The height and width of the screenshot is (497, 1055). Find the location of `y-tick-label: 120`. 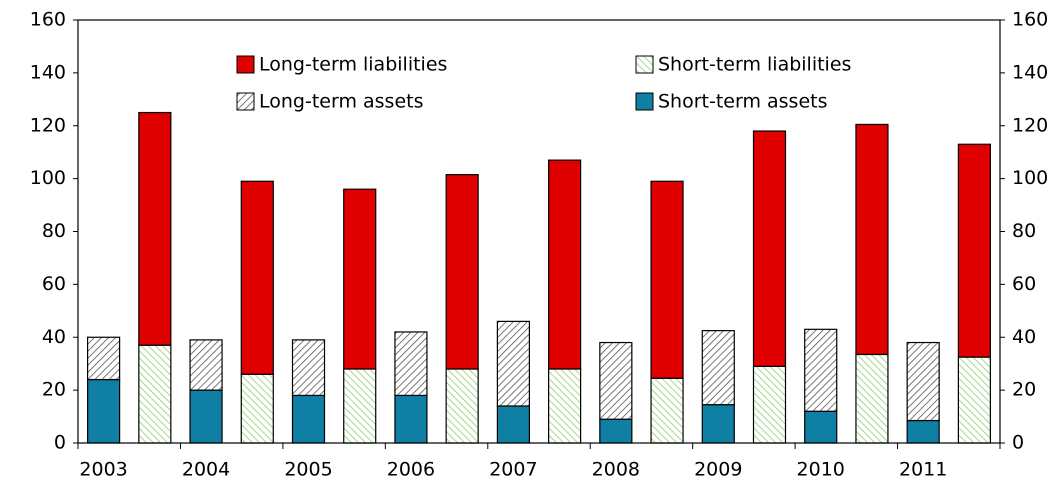

y-tick-label: 120 is located at coordinates (48, 125).